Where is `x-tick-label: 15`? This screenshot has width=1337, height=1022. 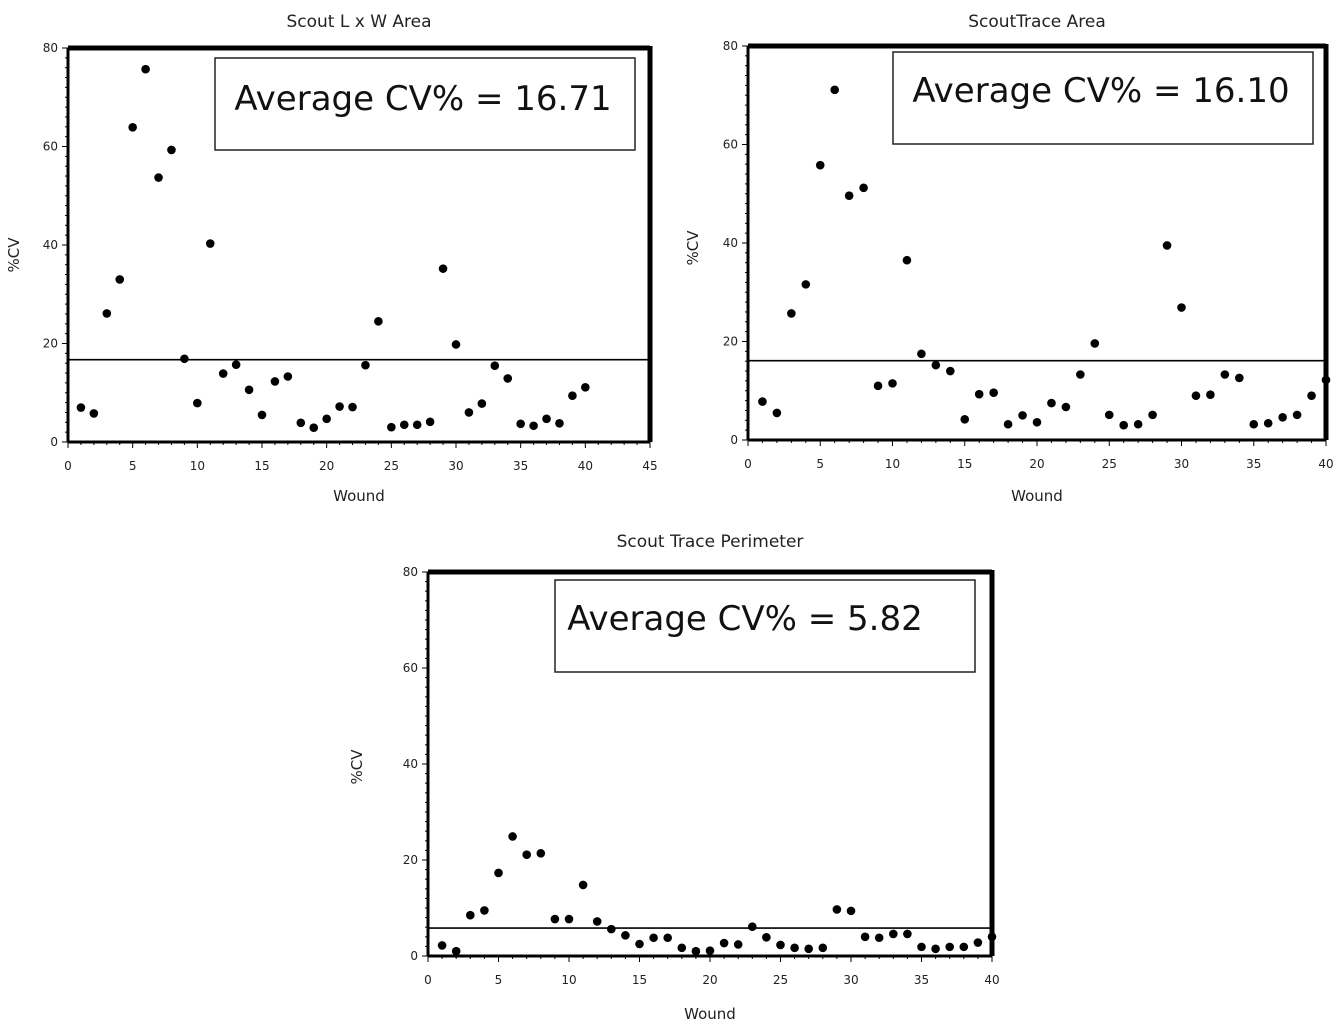 x-tick-label: 15 is located at coordinates (639, 980).